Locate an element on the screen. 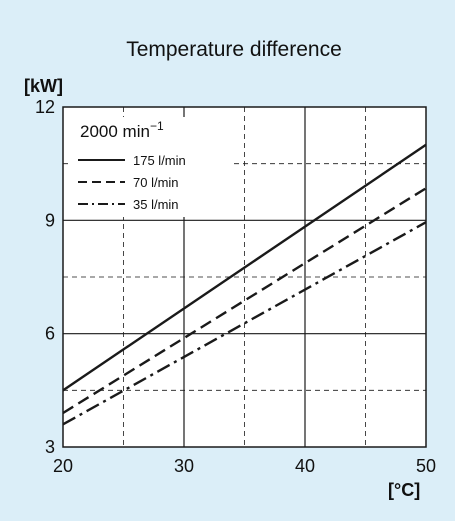  x-tick-label: 30 is located at coordinates (184, 466).